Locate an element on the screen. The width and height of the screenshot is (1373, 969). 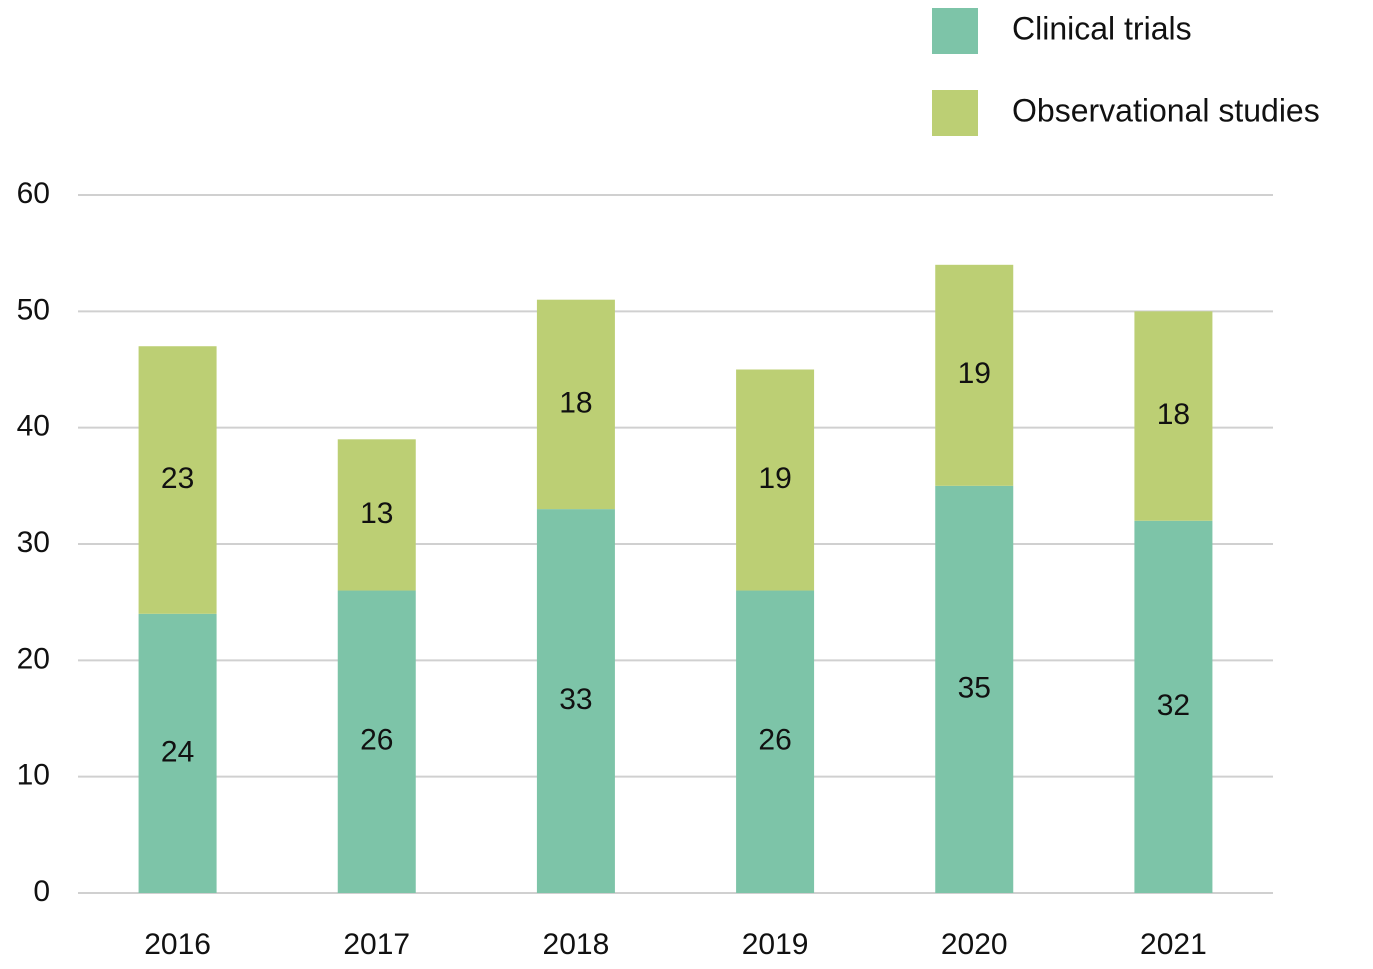
y-tick-label: 60 is located at coordinates (33, 193).